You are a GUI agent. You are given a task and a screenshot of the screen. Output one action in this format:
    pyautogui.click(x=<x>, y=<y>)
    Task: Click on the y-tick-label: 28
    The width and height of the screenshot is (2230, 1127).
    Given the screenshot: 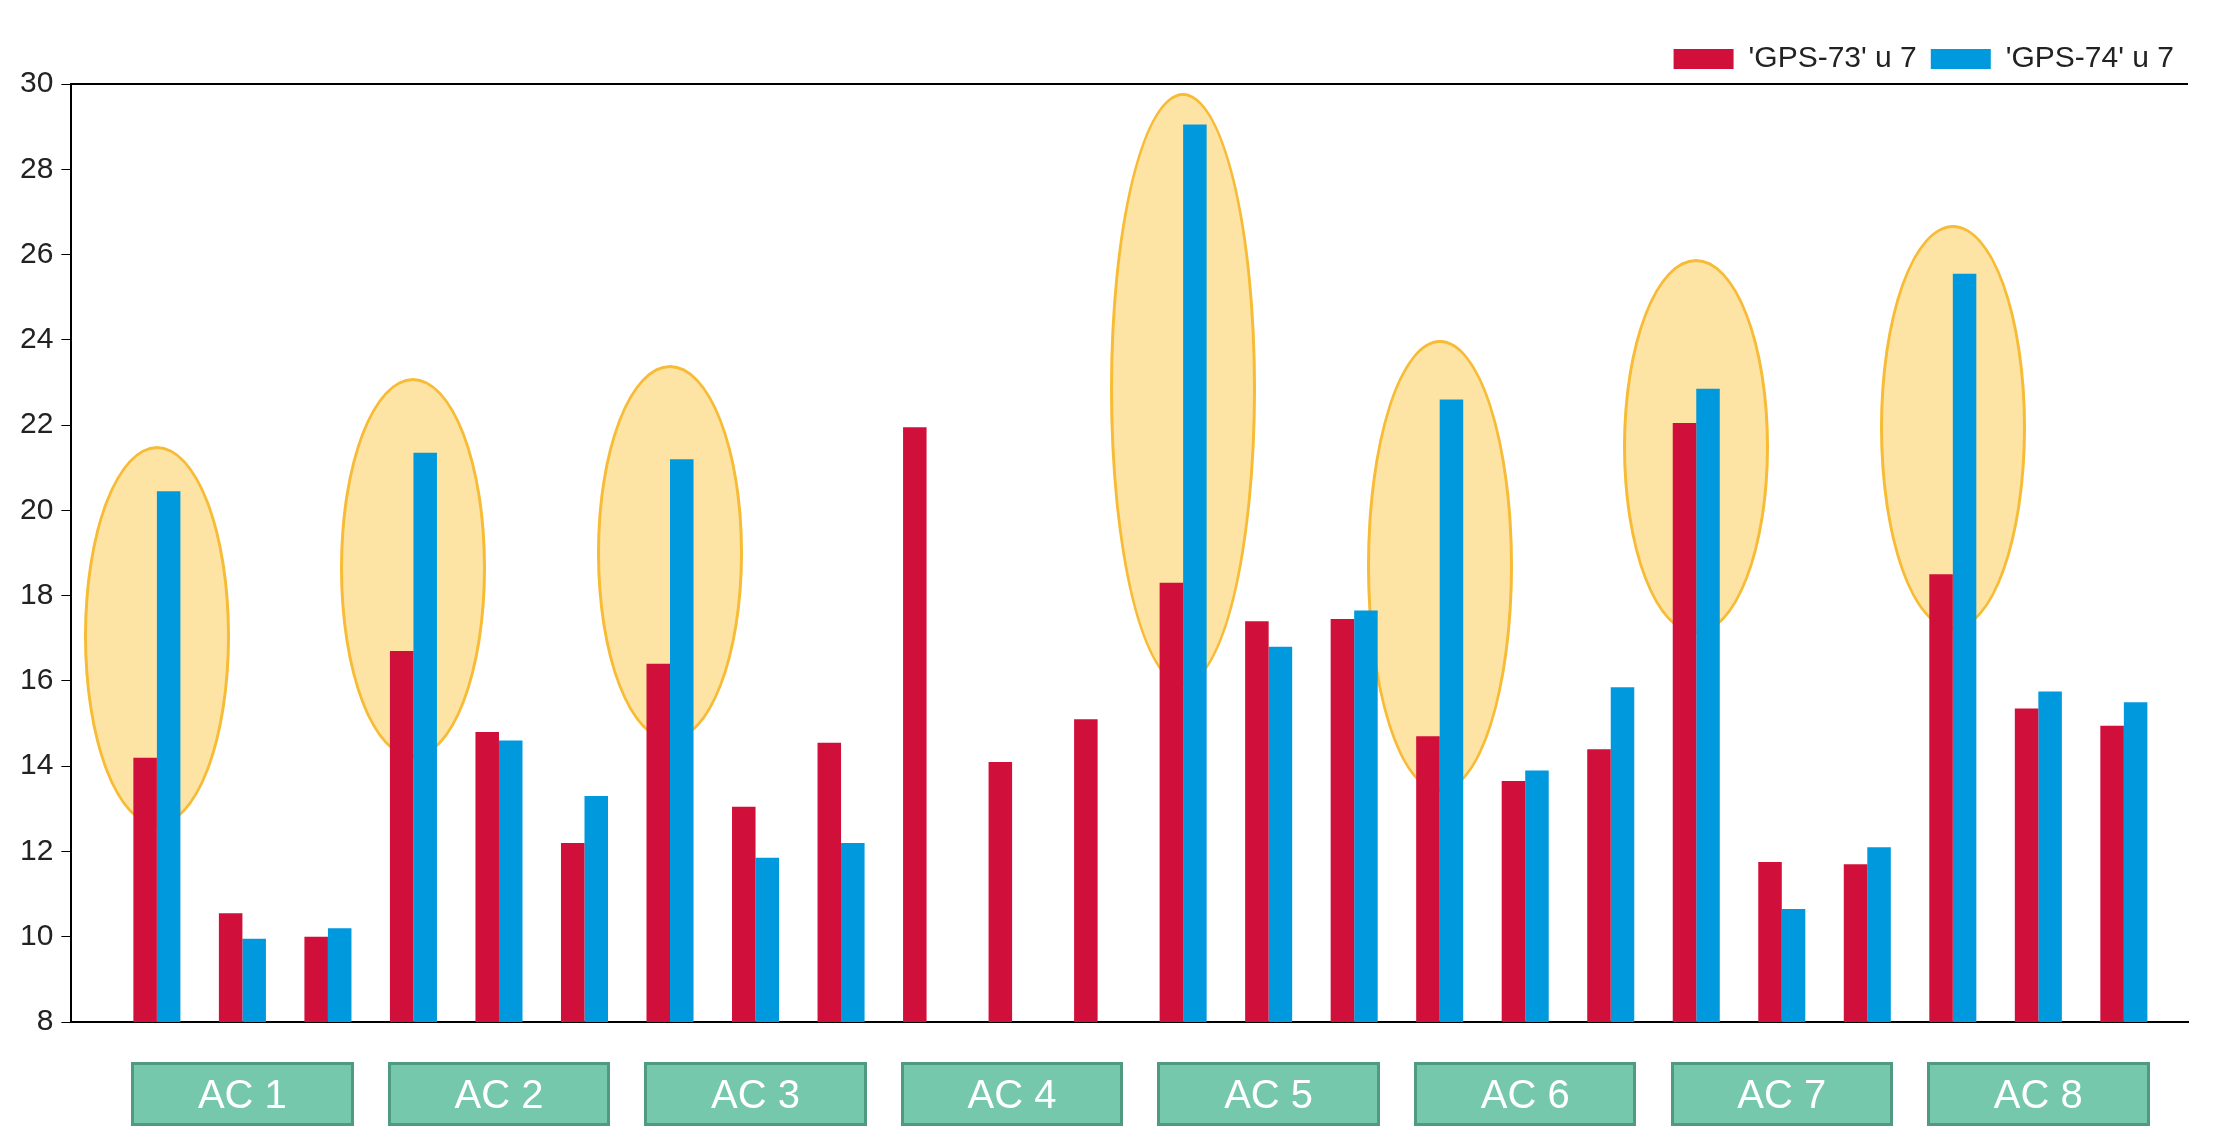 What is the action you would take?
    pyautogui.click(x=36, y=167)
    